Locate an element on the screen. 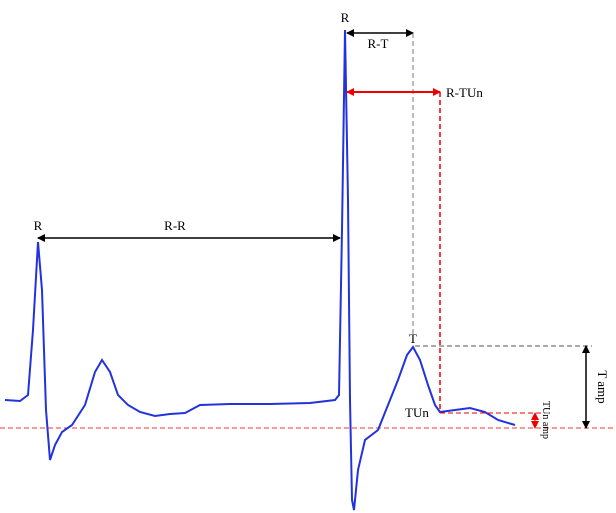  label: TUn is located at coordinates (417, 412).